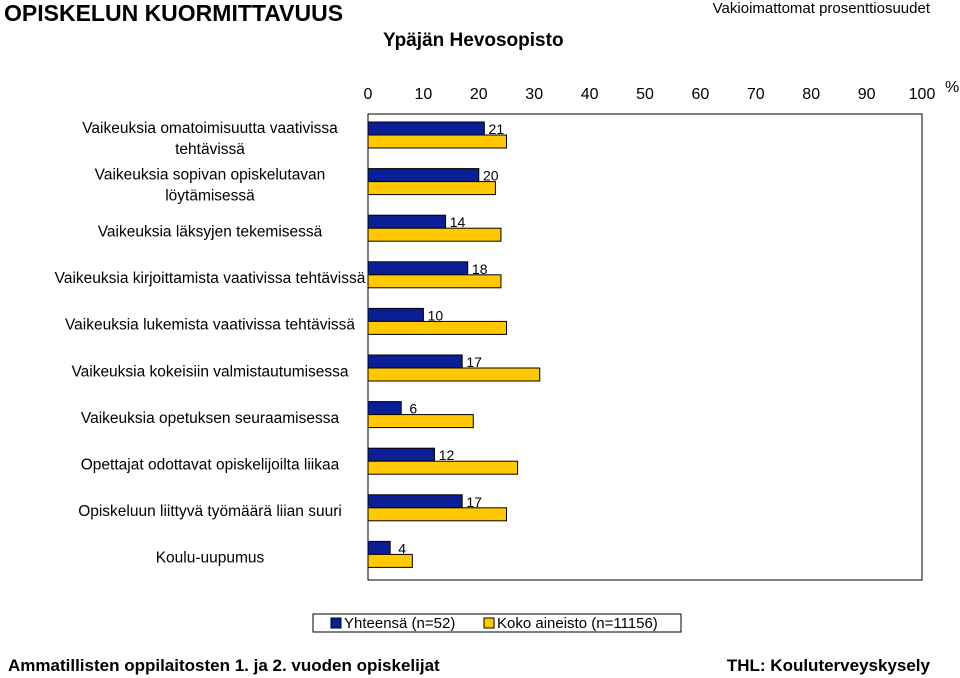  What do you see at coordinates (402, 548) in the screenshot?
I see `data-label: 4` at bounding box center [402, 548].